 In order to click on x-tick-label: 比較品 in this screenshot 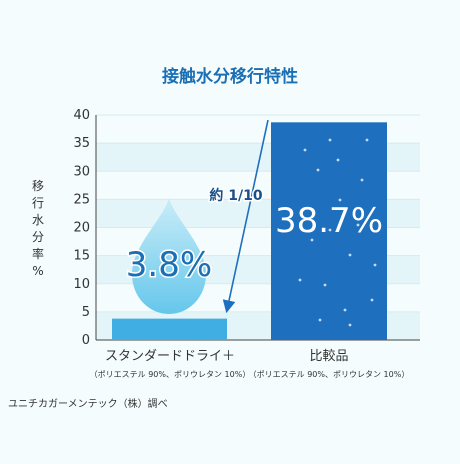, I will do `click(328, 356)`.